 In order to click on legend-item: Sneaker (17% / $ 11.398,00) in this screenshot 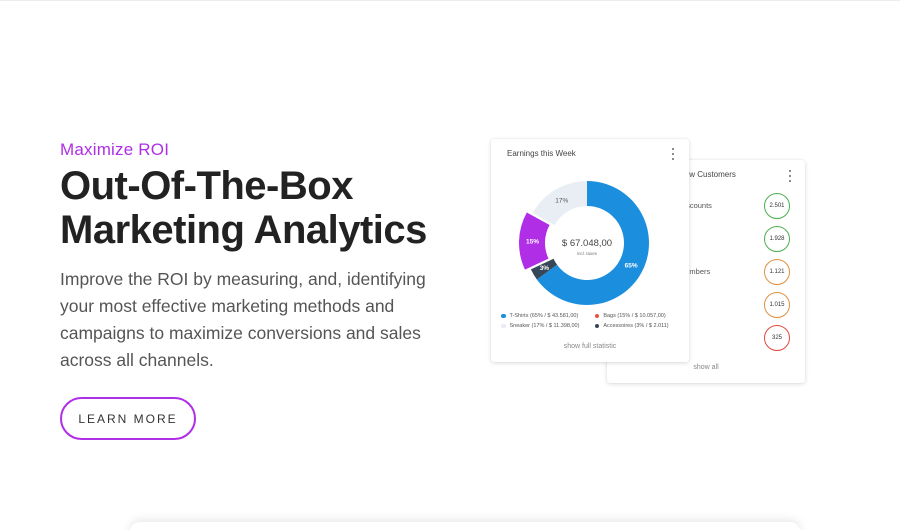, I will do `click(548, 326)`.